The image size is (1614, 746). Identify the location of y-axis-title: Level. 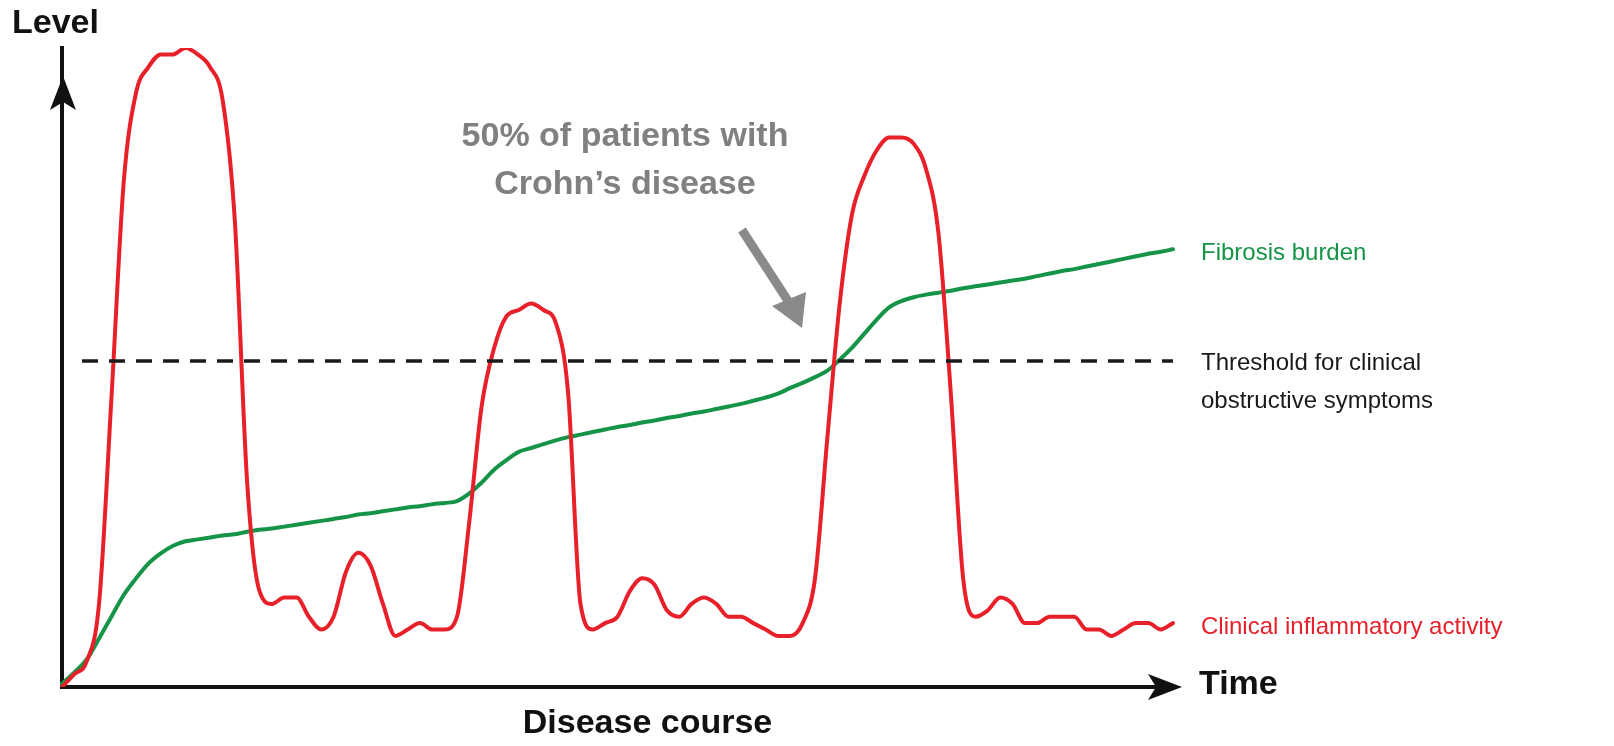
(55, 21).